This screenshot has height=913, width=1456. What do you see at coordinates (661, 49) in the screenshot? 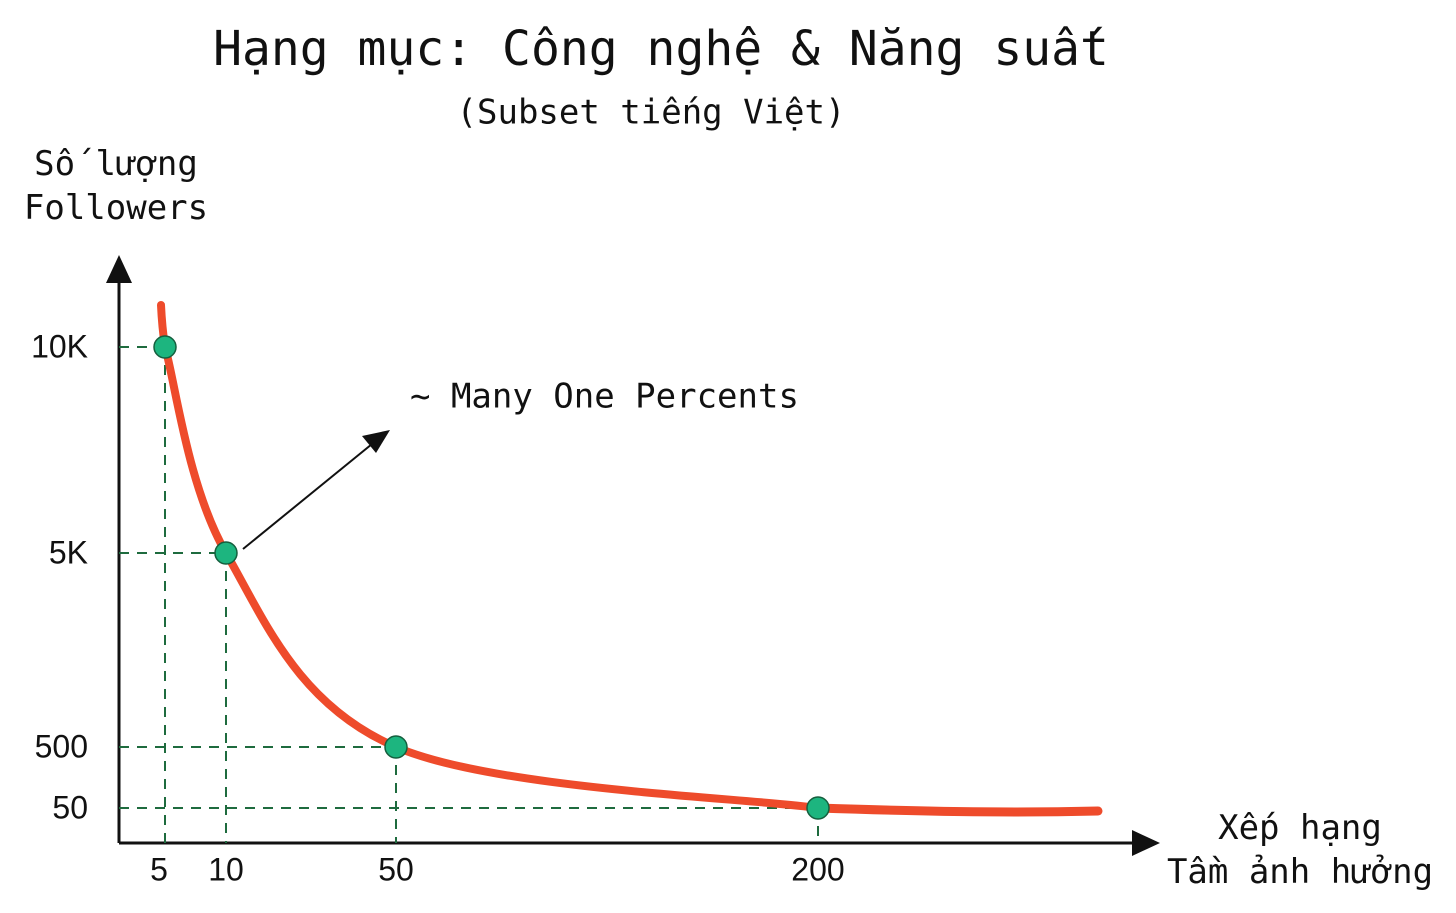
I see `chart-title: Hạng mục: Công nghệ & Năng suất` at bounding box center [661, 49].